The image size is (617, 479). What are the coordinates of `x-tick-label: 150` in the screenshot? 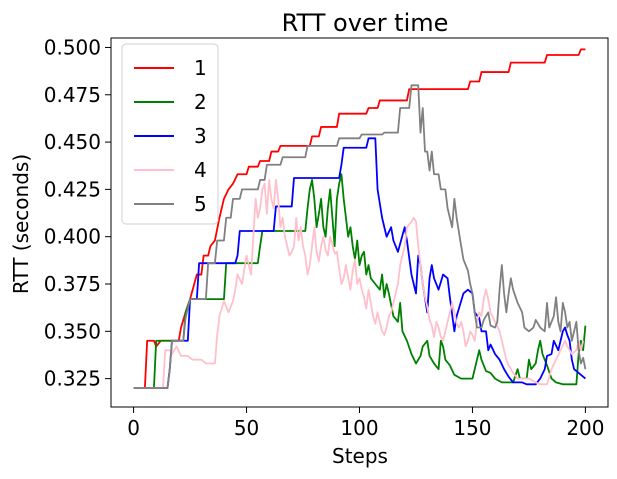 It's located at (472, 428).